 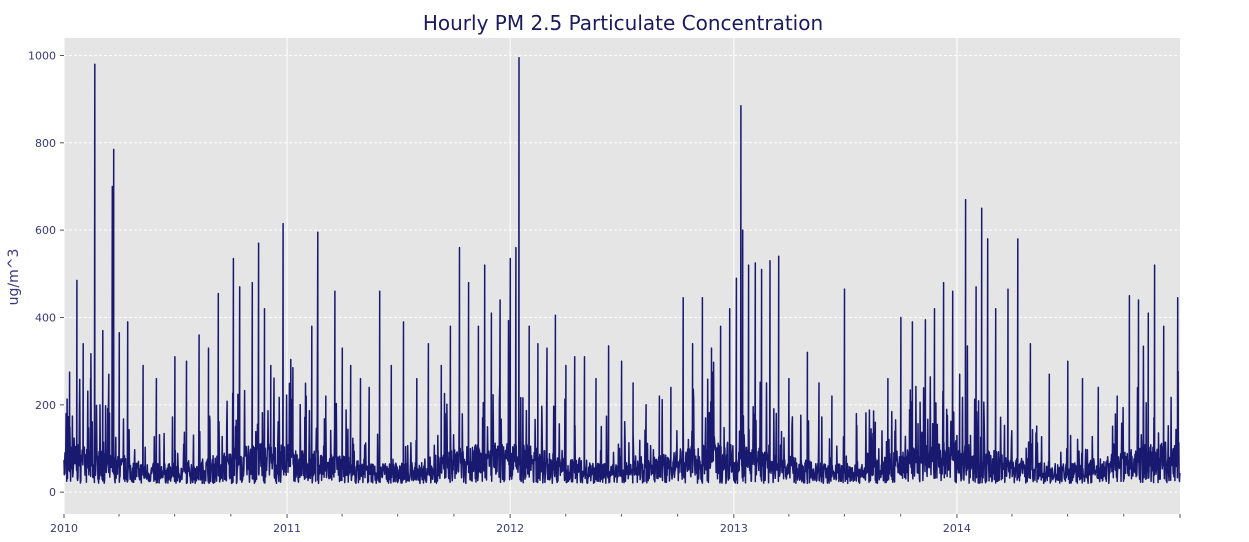 What do you see at coordinates (45, 230) in the screenshot?
I see `y-tick-label: 600` at bounding box center [45, 230].